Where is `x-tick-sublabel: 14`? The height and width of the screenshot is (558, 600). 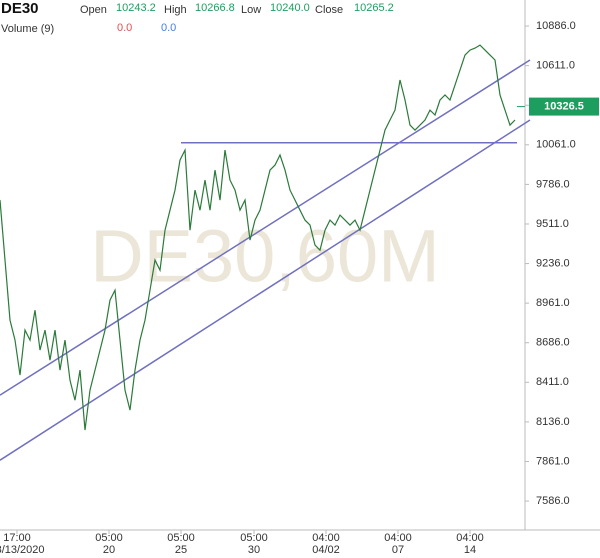
x-tick-sublabel: 14 is located at coordinates (470, 550).